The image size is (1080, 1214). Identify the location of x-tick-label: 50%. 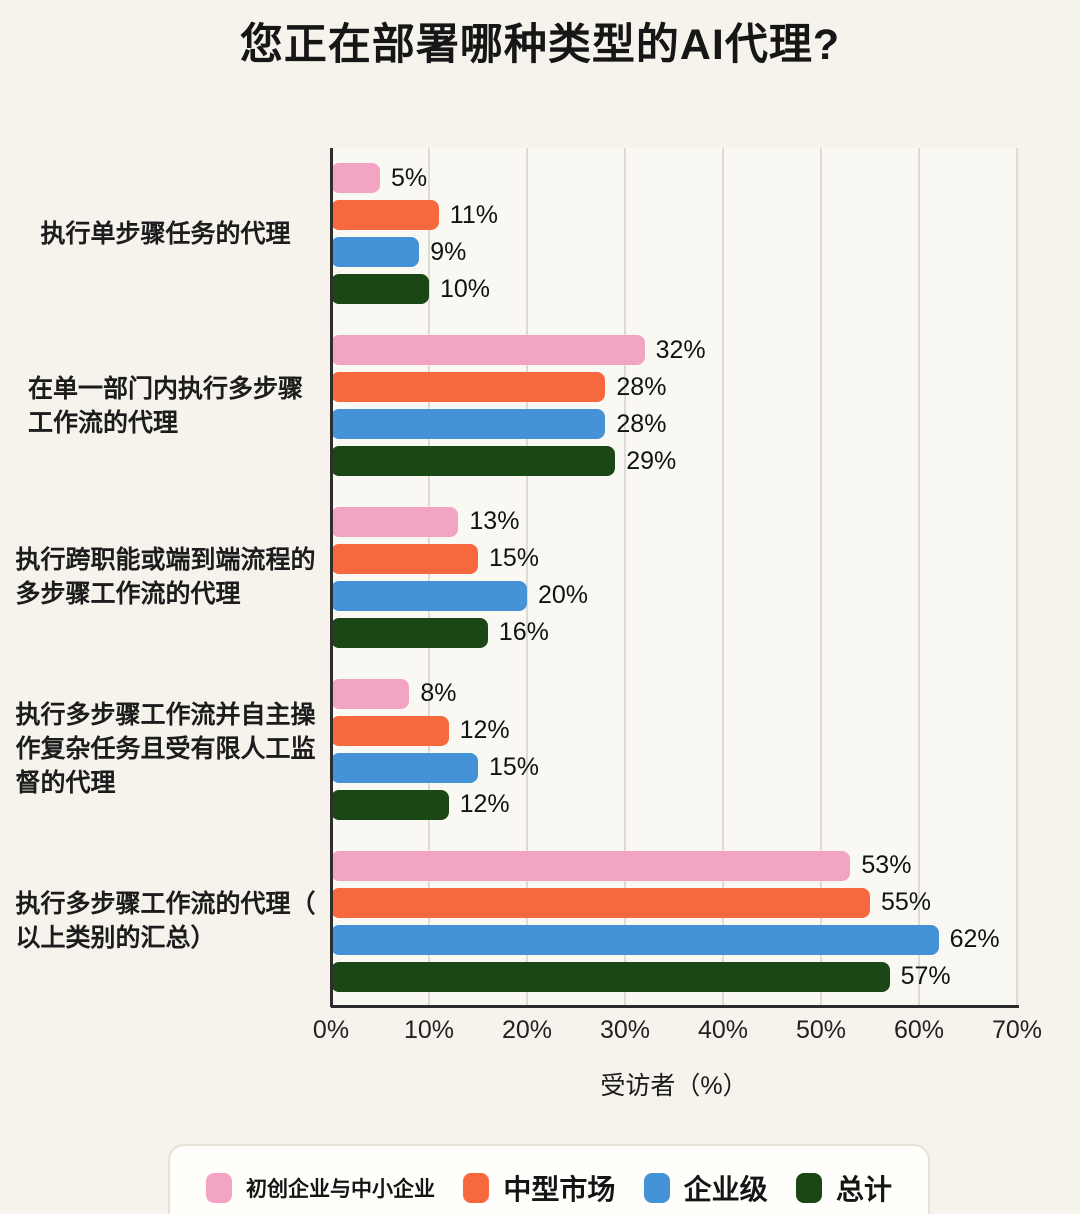
(821, 1030).